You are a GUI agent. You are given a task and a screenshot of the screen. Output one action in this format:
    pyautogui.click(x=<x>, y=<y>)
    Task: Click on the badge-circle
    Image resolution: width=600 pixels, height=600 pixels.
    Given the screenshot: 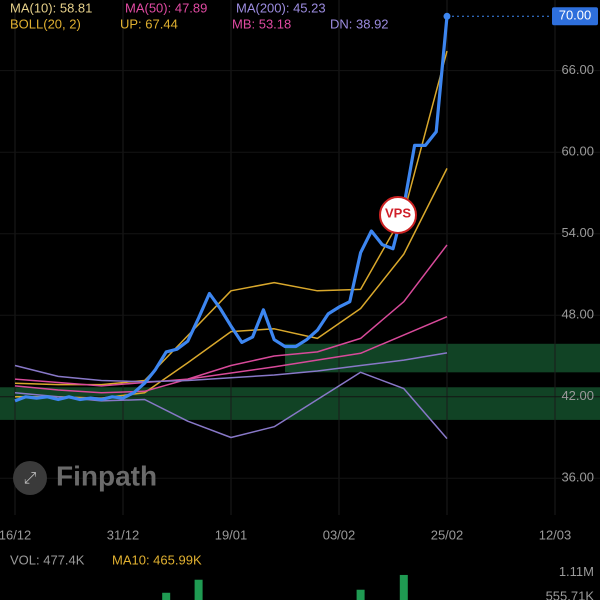 What is the action you would take?
    pyautogui.click(x=398, y=215)
    